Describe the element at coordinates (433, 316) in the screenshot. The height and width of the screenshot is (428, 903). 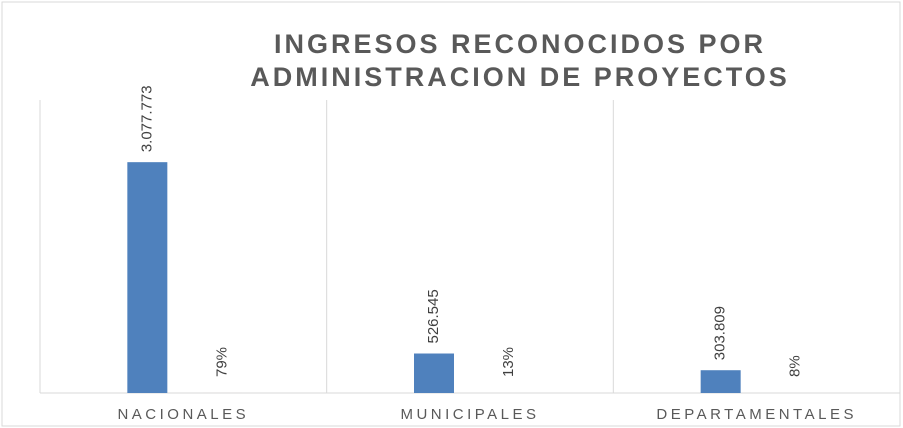
I see `data-label: 526.545` at that location.